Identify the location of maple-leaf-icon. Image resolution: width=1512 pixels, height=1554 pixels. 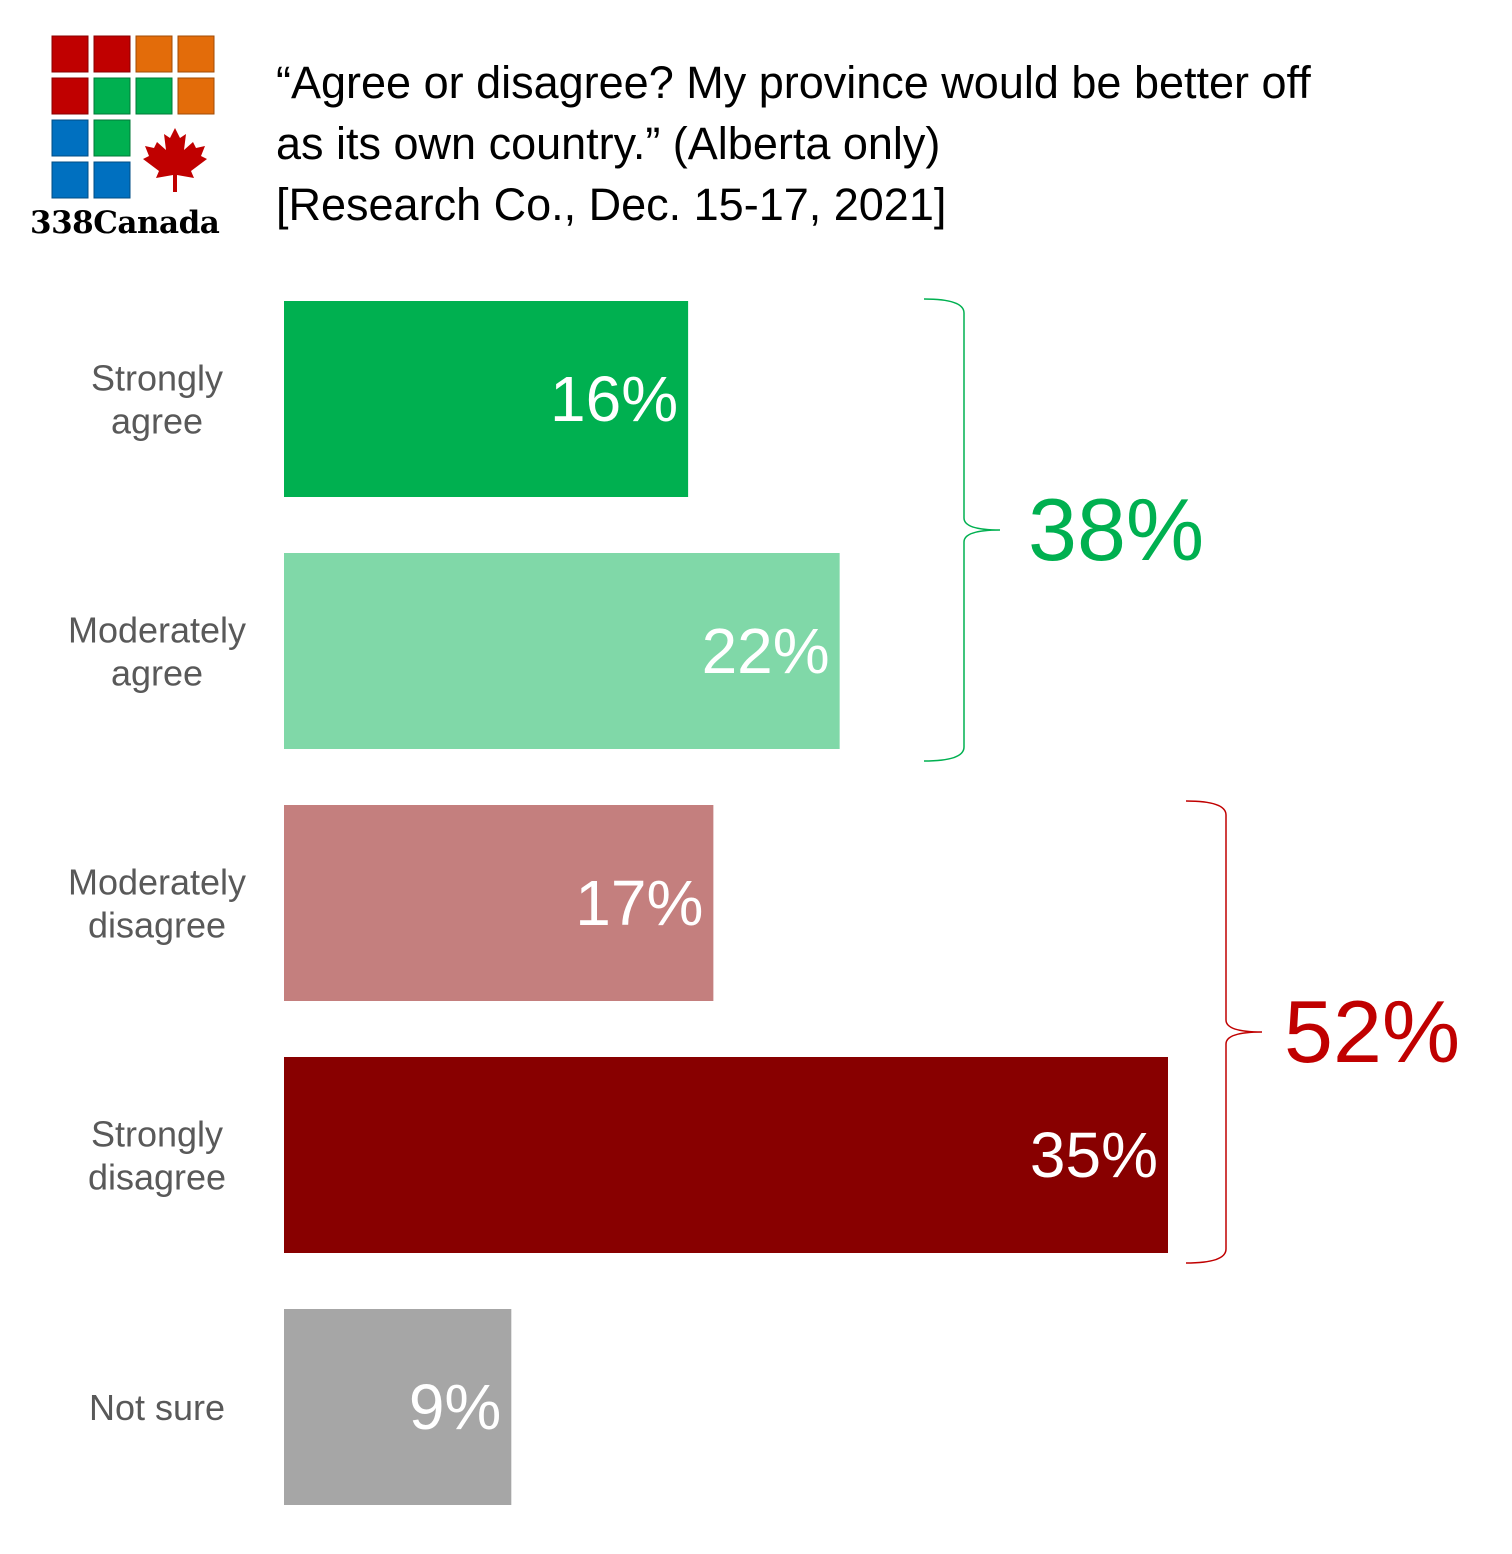
(175, 160).